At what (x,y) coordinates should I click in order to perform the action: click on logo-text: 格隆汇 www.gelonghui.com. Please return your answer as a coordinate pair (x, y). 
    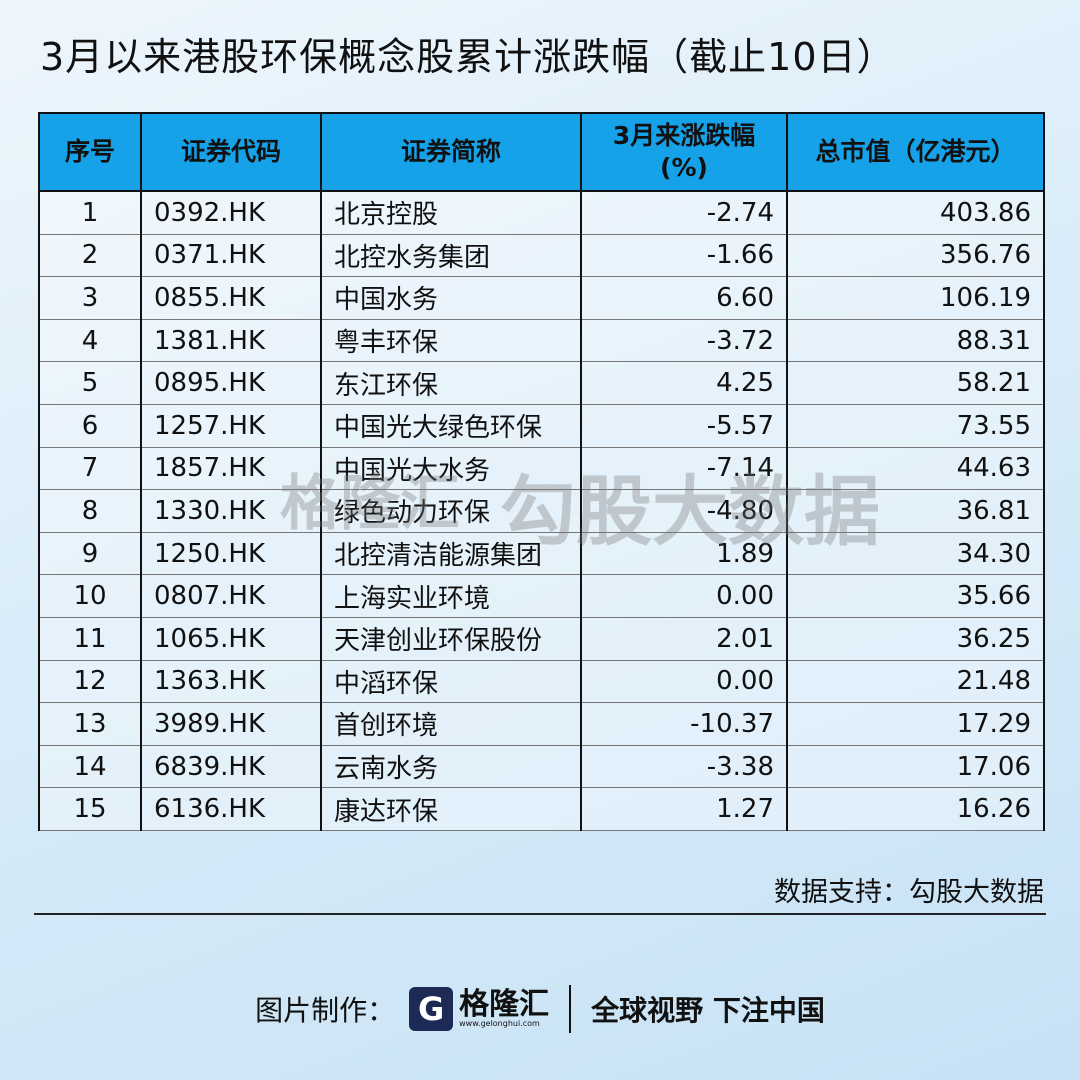
    Looking at the image, I should click on (504, 1009).